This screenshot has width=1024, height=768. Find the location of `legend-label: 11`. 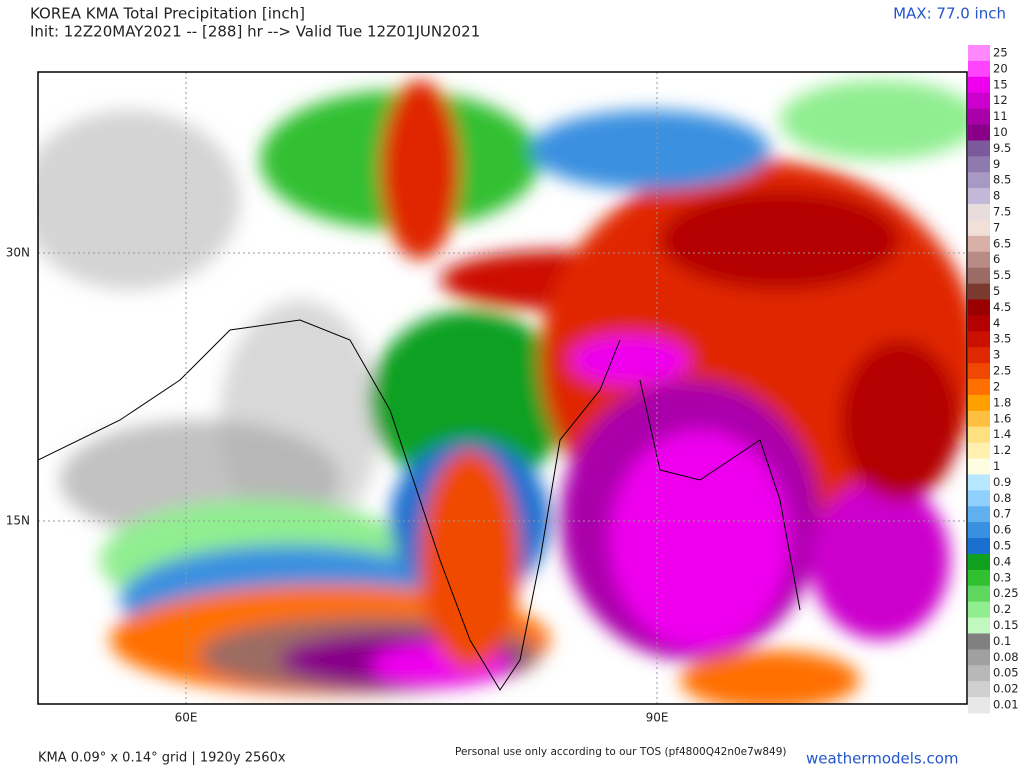

legend-label: 11 is located at coordinates (1000, 116).